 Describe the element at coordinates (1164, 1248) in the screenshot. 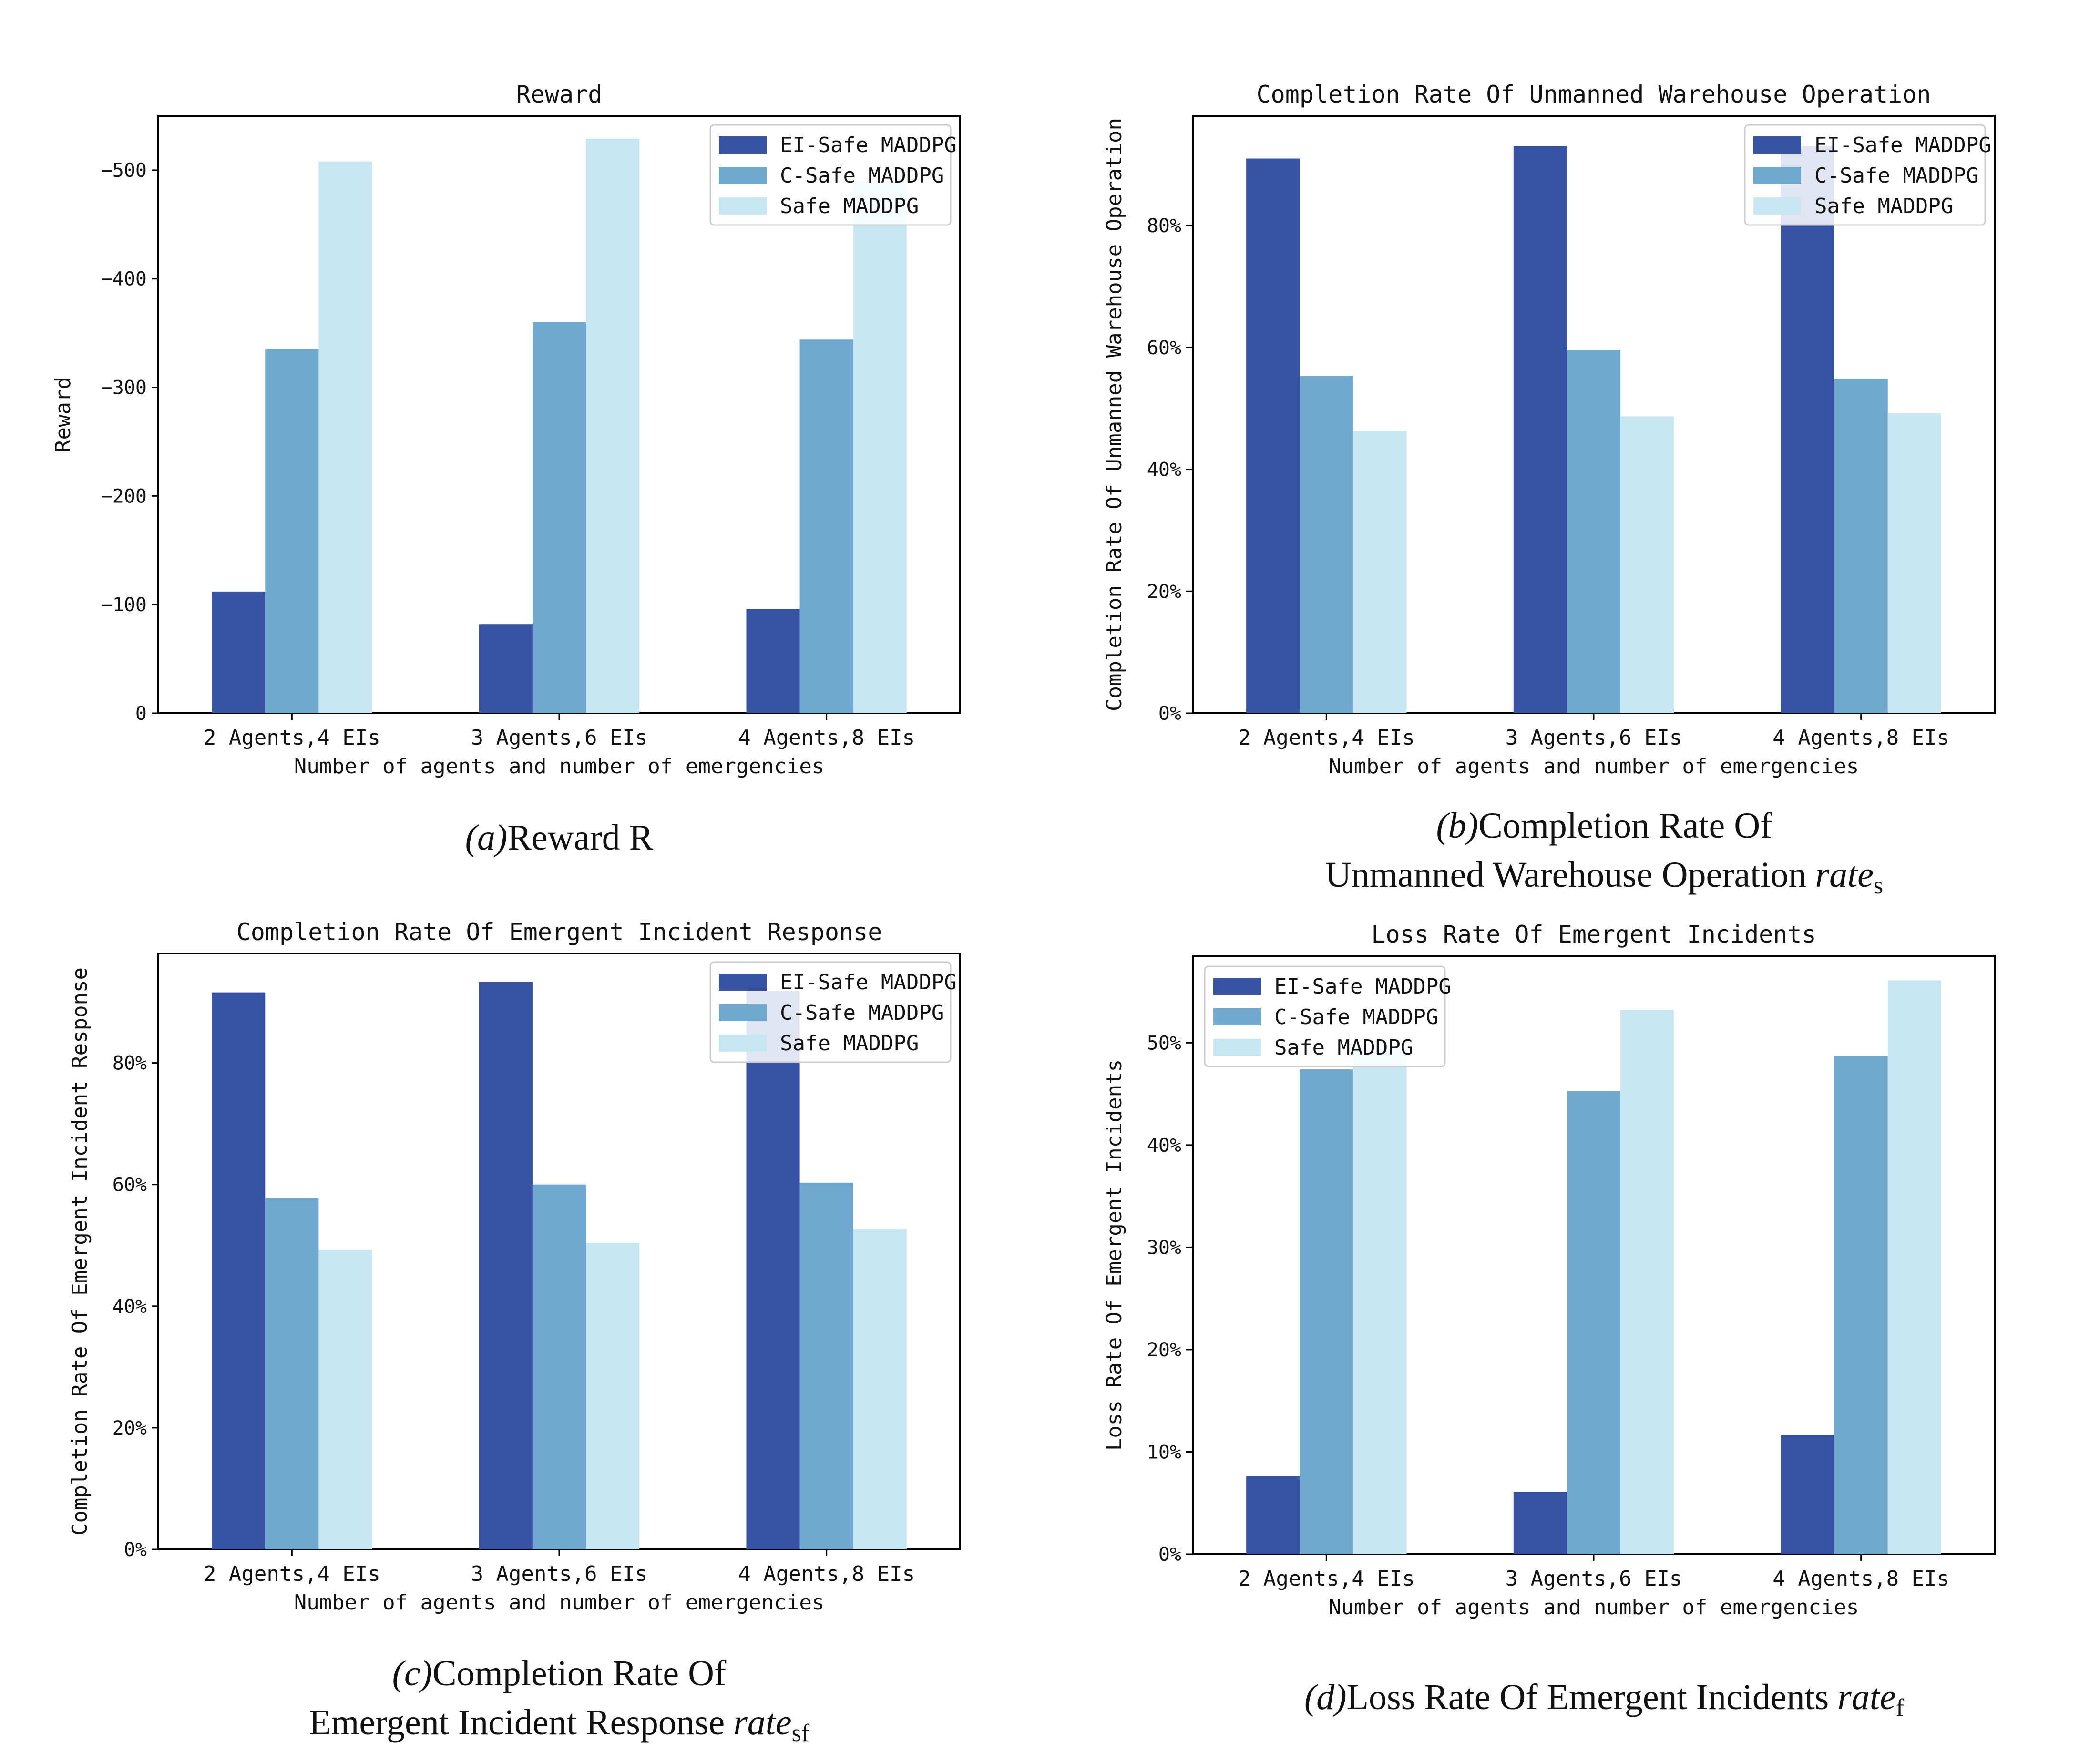

I see `y-tick-label: 30%` at that location.